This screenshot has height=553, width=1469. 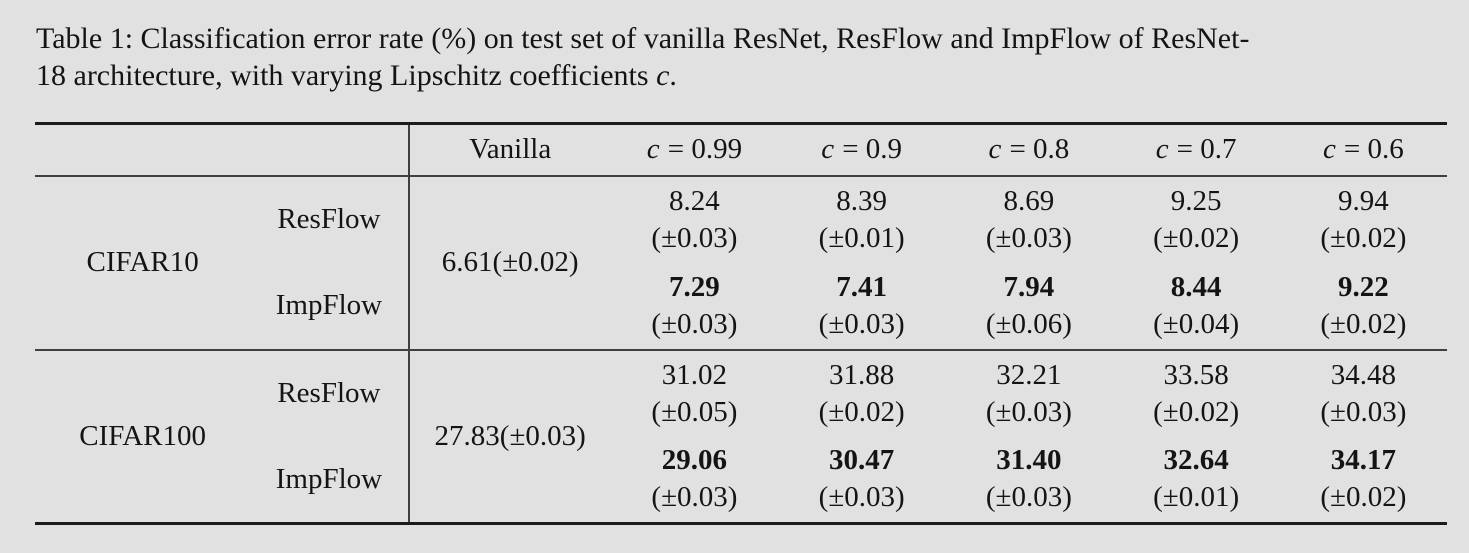 What do you see at coordinates (1363, 479) in the screenshot?
I see `cell-cifar100-impflow-c06: 34.17 (±0.02)` at bounding box center [1363, 479].